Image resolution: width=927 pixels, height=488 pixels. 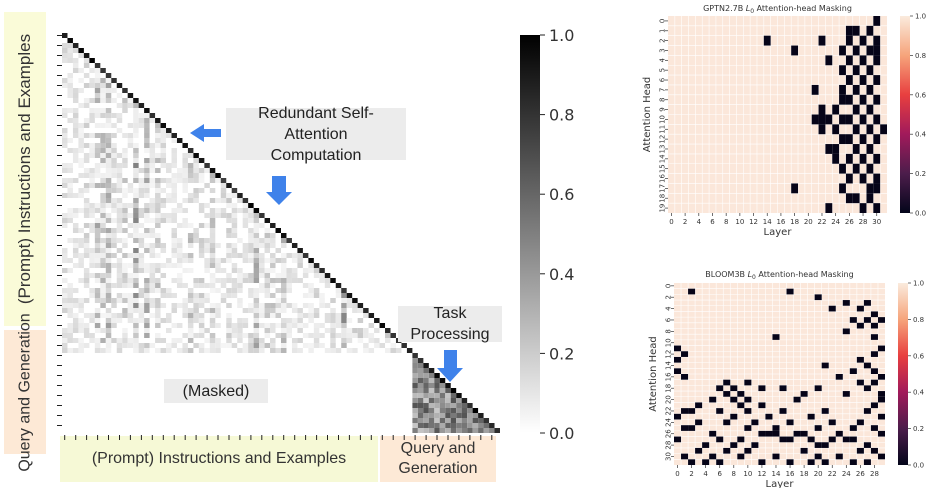 I want to click on x-tick-label: 16, so click(x=790, y=474).